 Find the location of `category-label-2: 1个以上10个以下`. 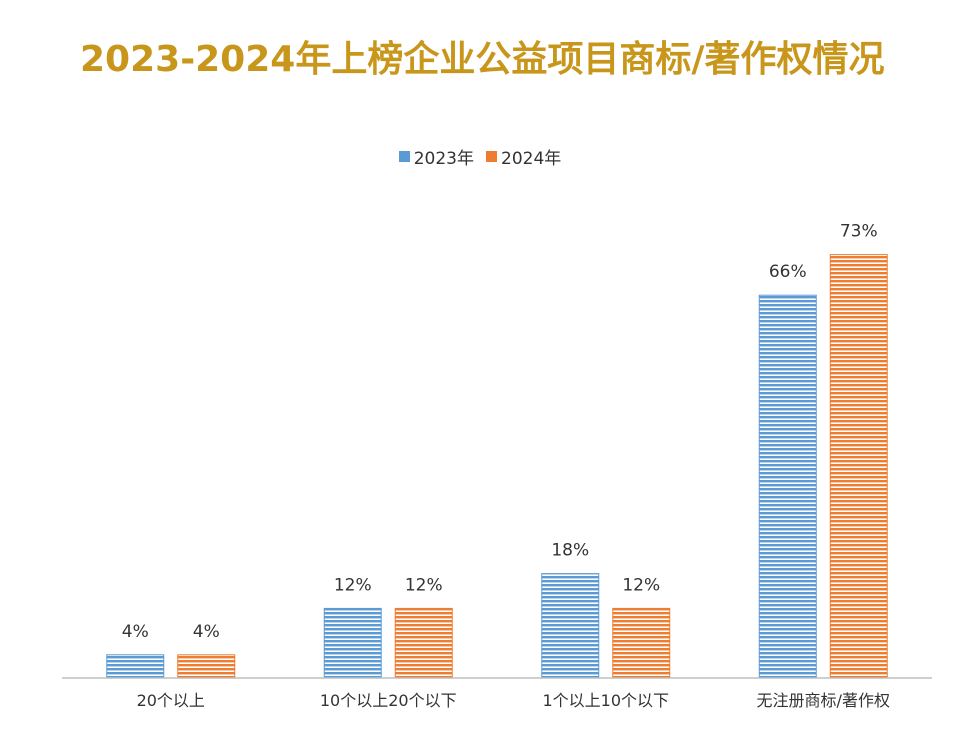

category-label-2: 1个以上10个以下 is located at coordinates (605, 700).